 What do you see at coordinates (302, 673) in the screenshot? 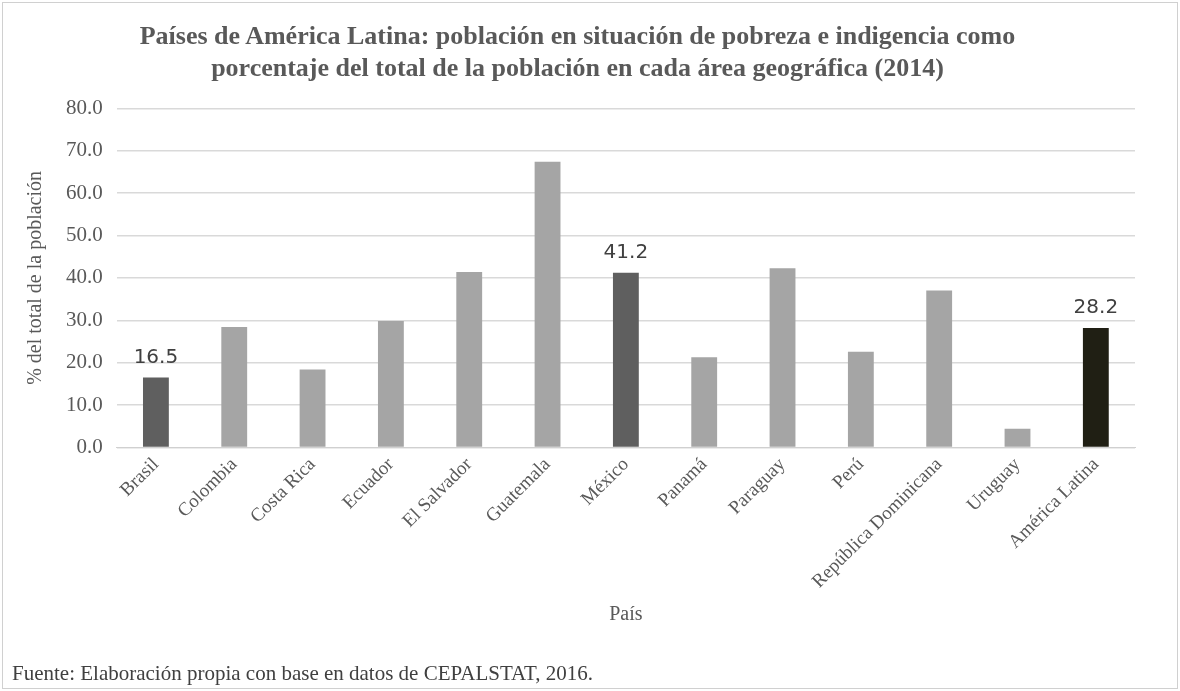
I see `source-note: Fuente: Elaboración propia con base en datos de CEPALSTAT, 2016.` at bounding box center [302, 673].